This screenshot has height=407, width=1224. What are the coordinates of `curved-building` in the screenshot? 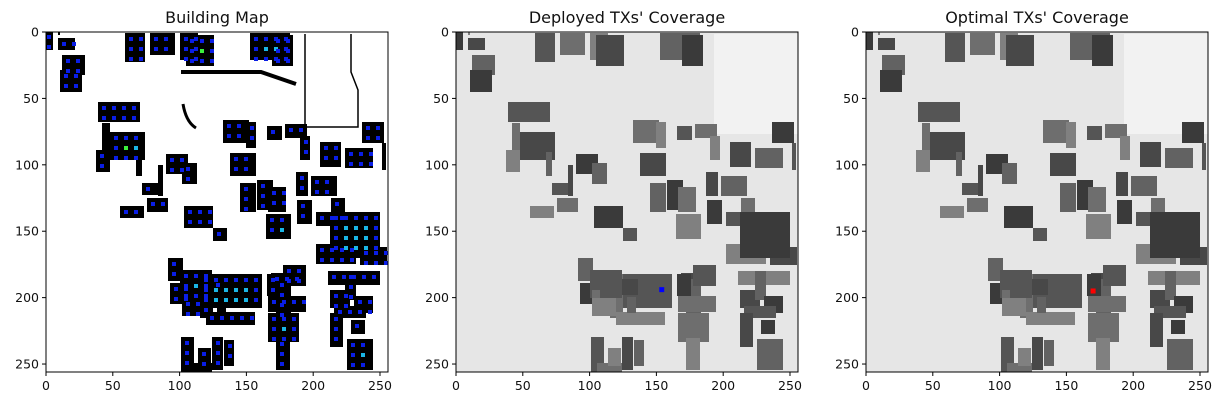 It's located at (239, 78).